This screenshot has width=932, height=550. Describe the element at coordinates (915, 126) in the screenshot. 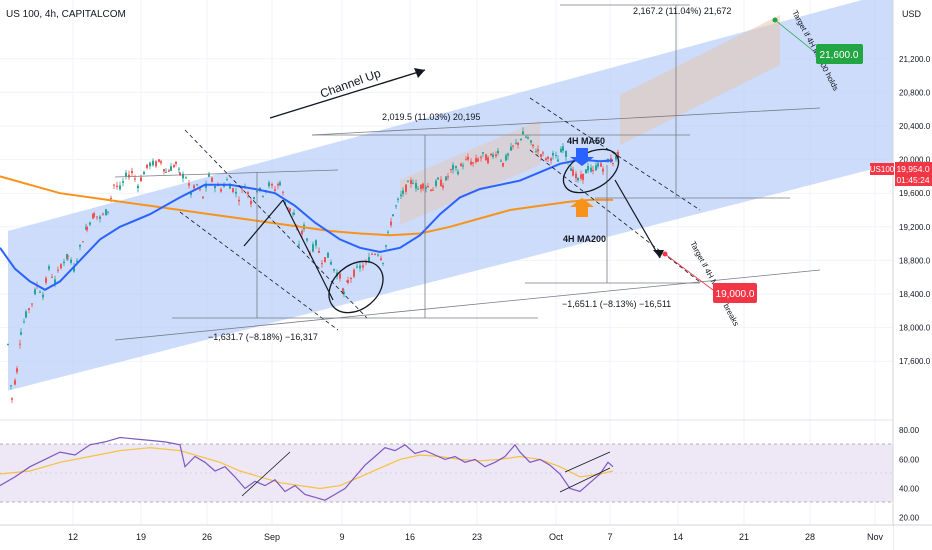

I see `price-tick-label: 20,400.0` at that location.